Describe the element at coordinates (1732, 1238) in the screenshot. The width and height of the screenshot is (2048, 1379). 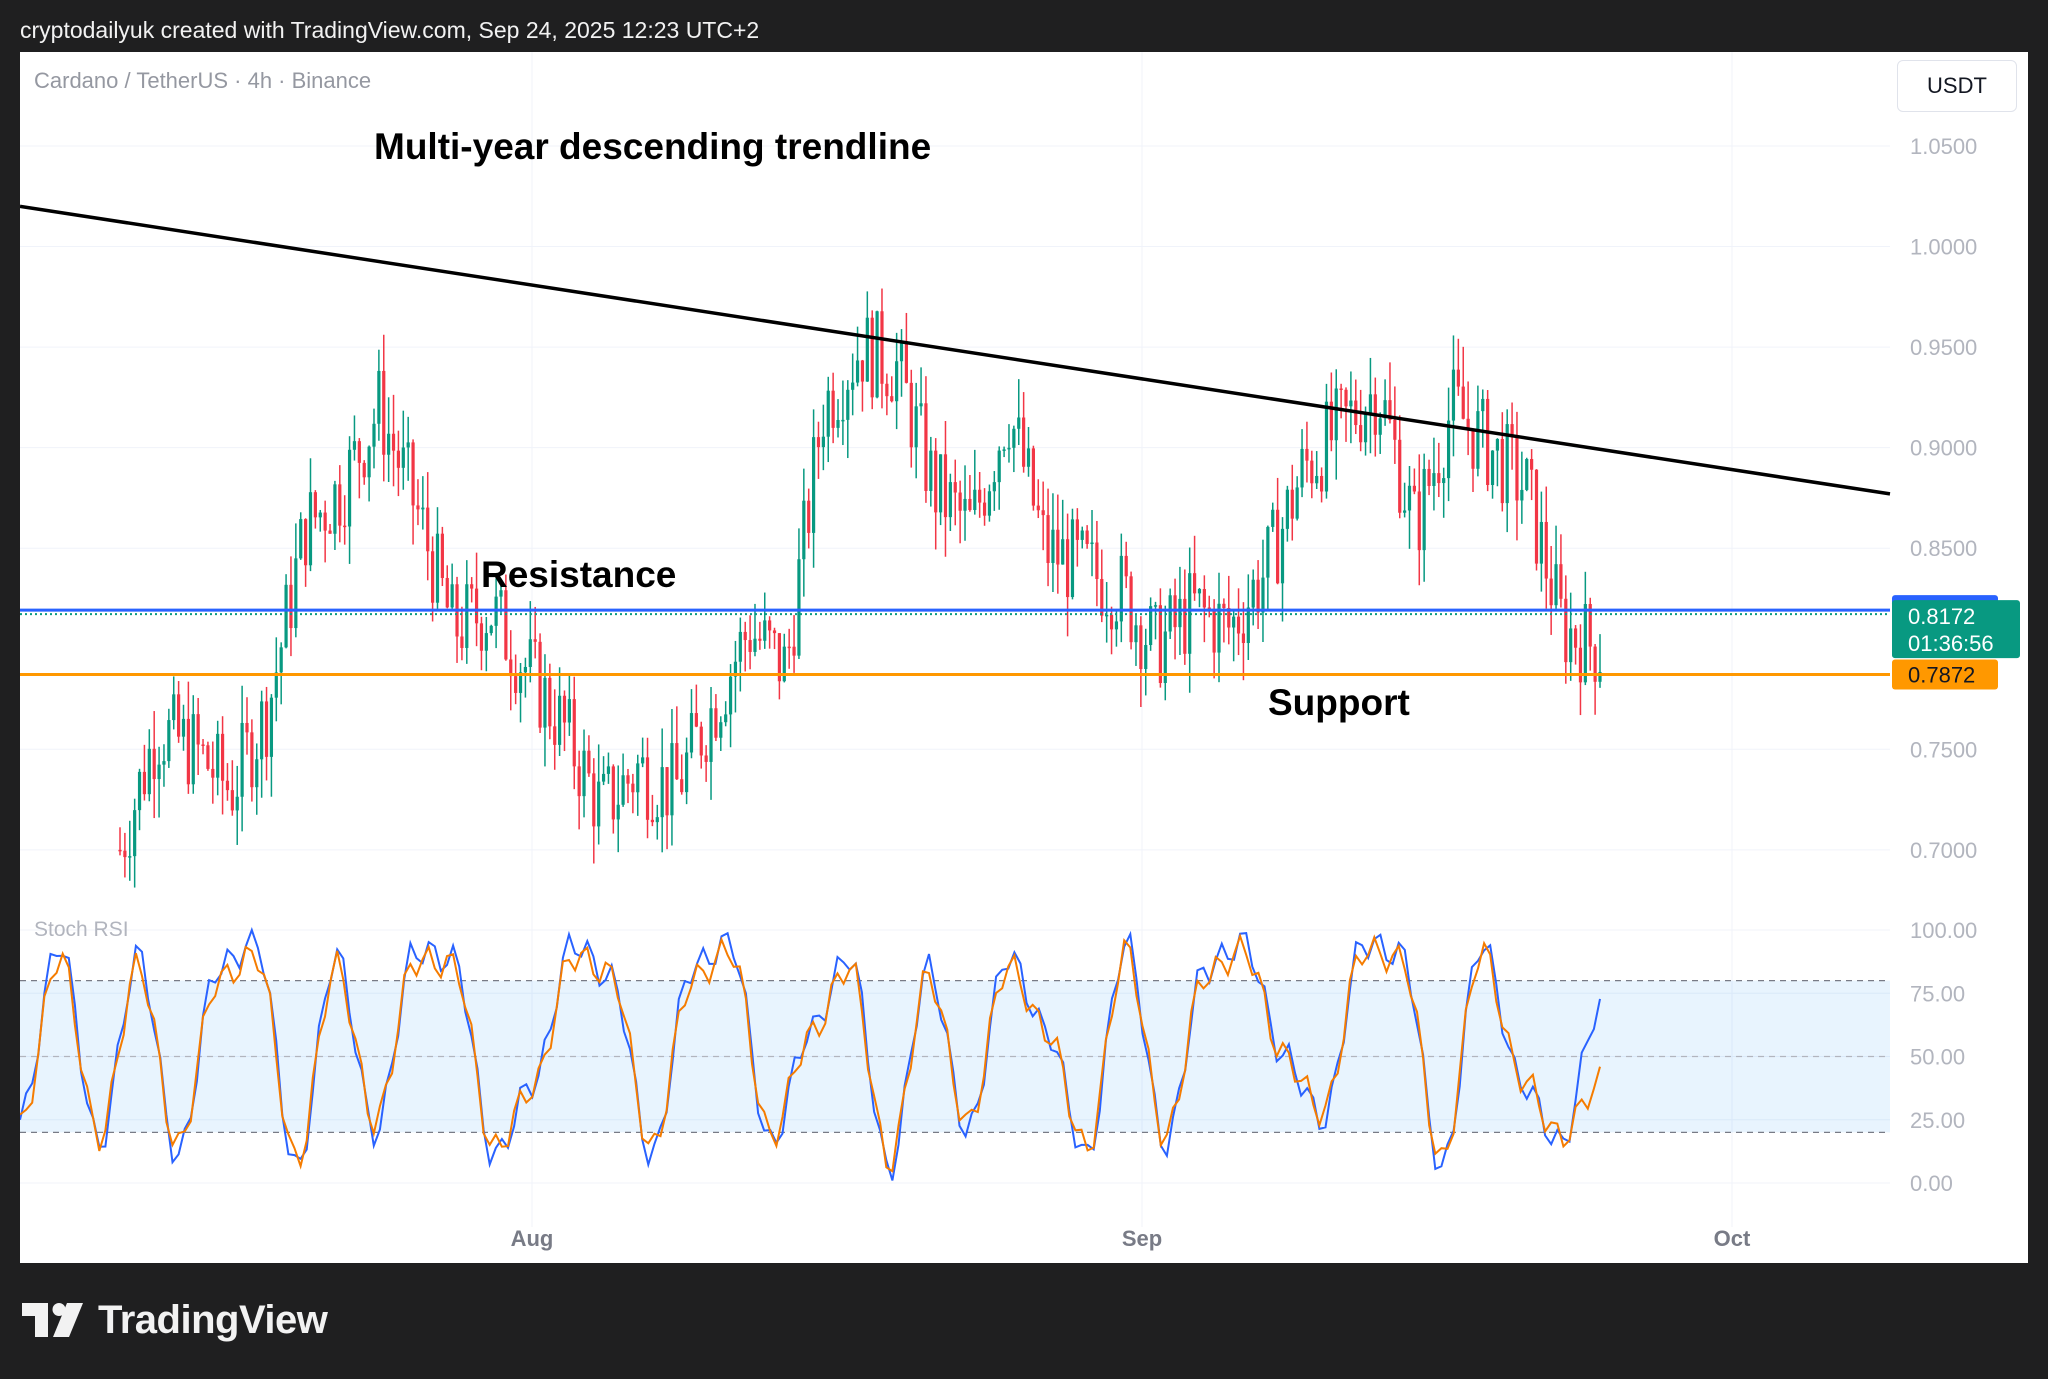
I see `x-axis-label-oct: Oct` at that location.